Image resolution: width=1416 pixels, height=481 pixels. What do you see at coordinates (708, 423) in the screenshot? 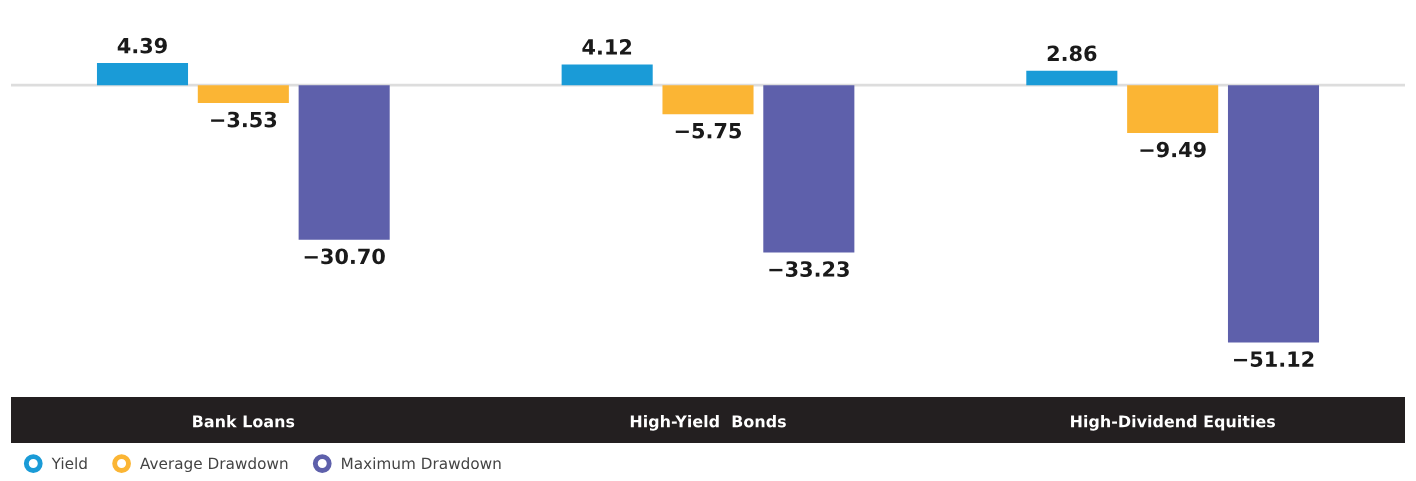
I see `x-tick-label: High-Yield Bonds` at bounding box center [708, 423].